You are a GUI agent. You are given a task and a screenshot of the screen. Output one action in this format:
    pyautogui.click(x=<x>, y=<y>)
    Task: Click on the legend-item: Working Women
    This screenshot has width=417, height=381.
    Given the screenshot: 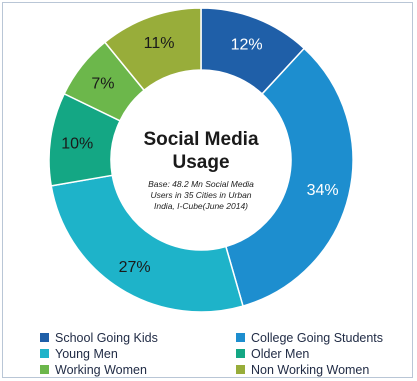 What is the action you would take?
    pyautogui.click(x=138, y=369)
    